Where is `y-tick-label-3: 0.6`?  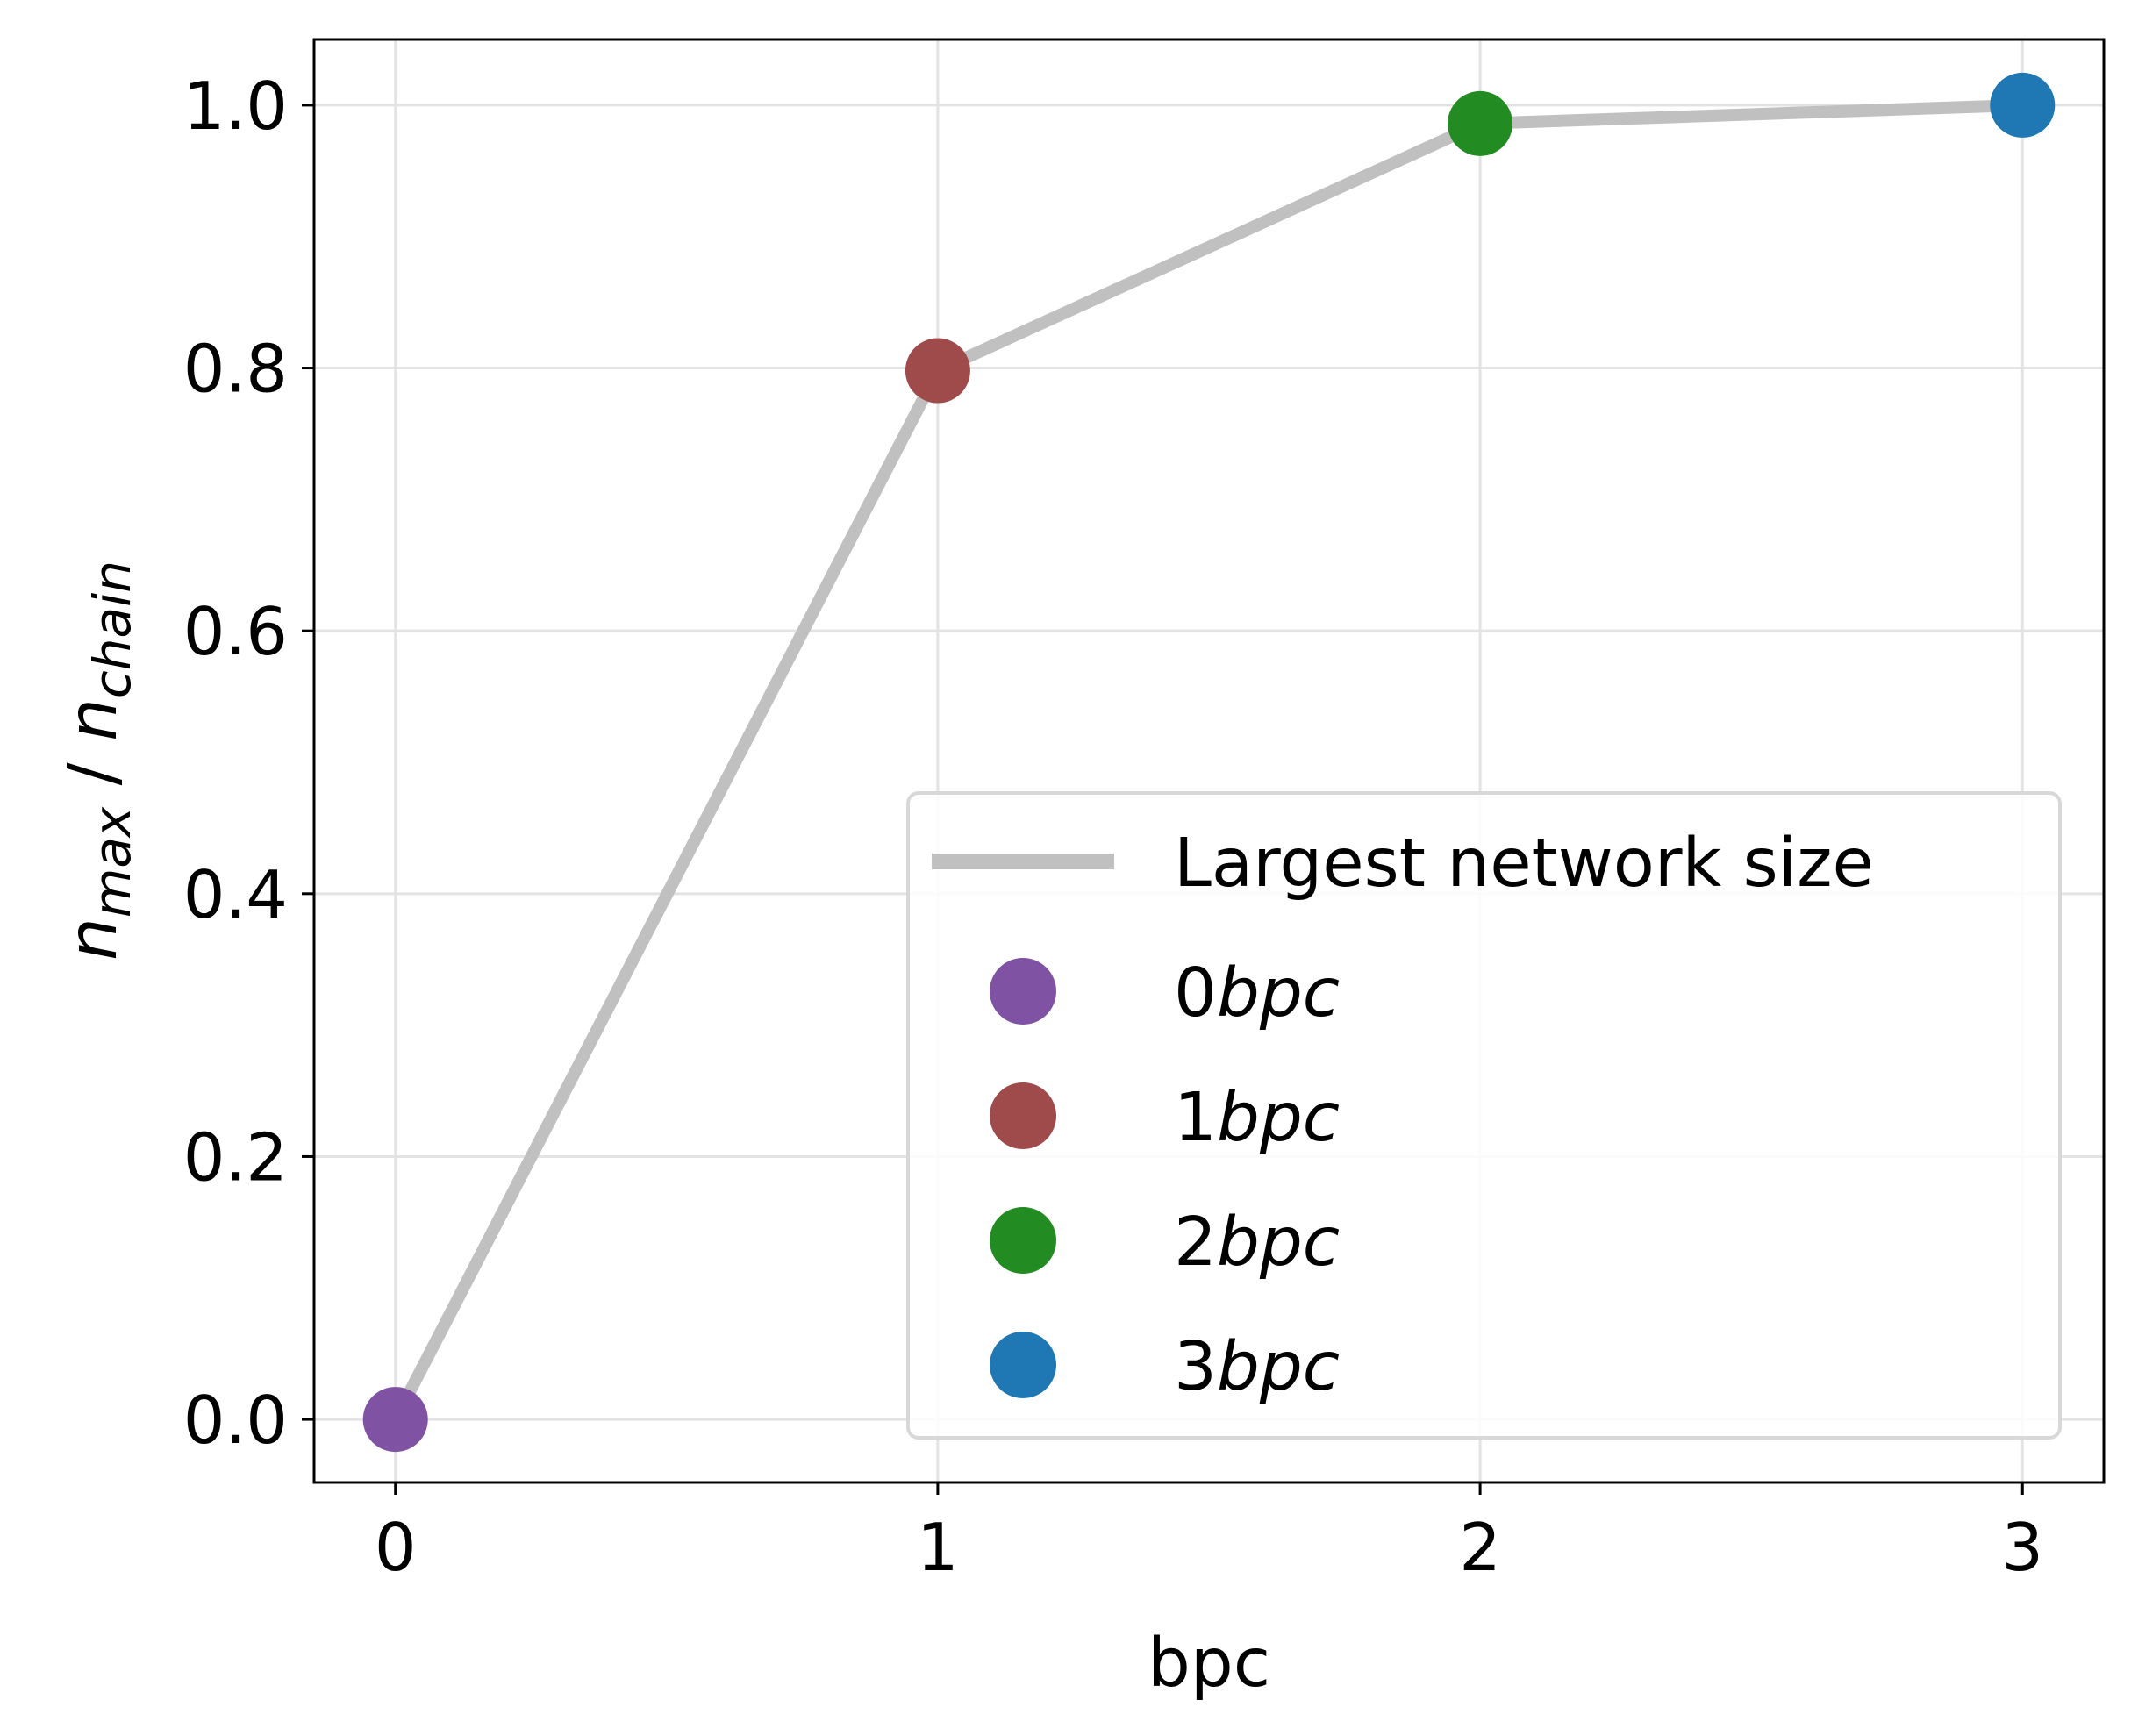
y-tick-label-3: 0.6 is located at coordinates (235, 631).